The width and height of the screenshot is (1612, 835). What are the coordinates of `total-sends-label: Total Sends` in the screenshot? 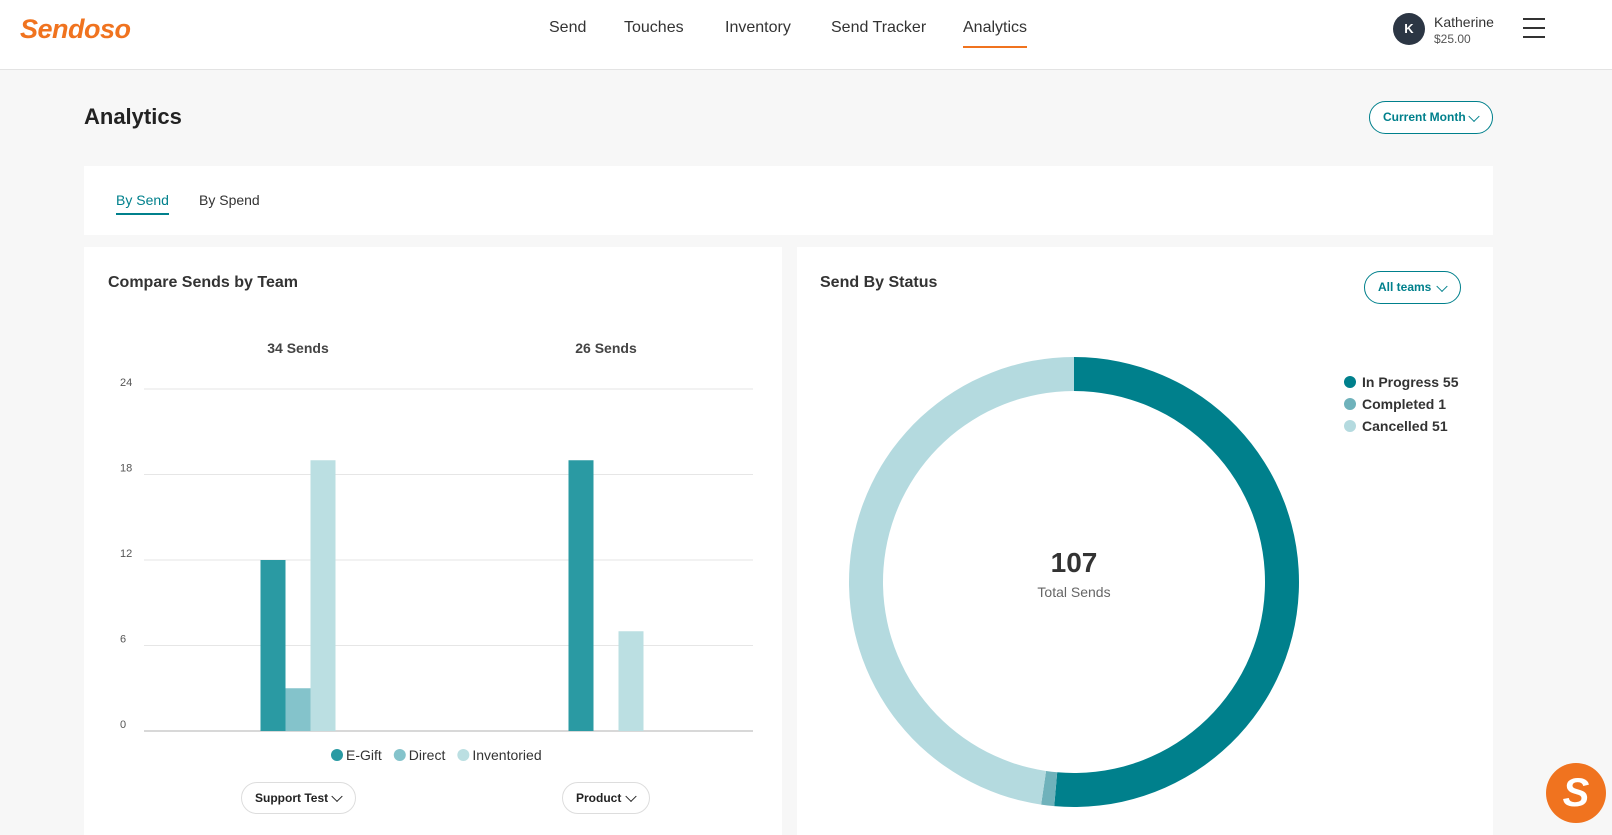 It's located at (1073, 592).